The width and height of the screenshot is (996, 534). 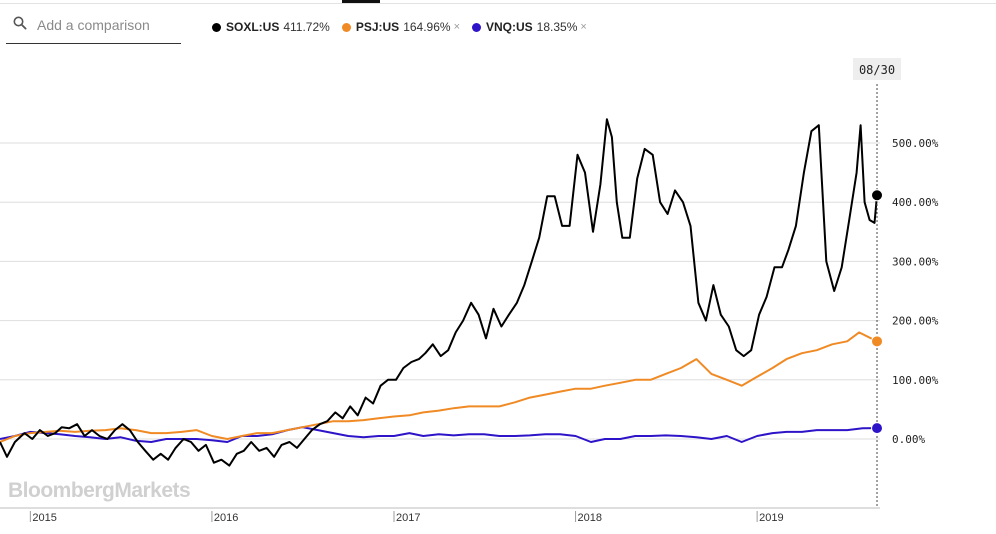 I want to click on x-tick-label: 2017, so click(x=408, y=518).